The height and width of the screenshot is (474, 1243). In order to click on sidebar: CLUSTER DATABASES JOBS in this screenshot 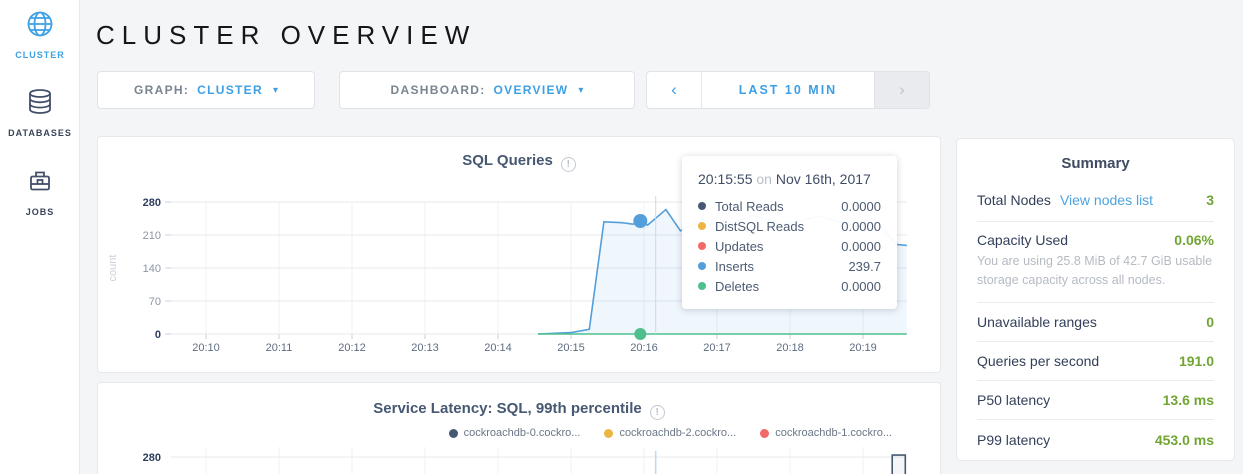, I will do `click(40, 237)`.